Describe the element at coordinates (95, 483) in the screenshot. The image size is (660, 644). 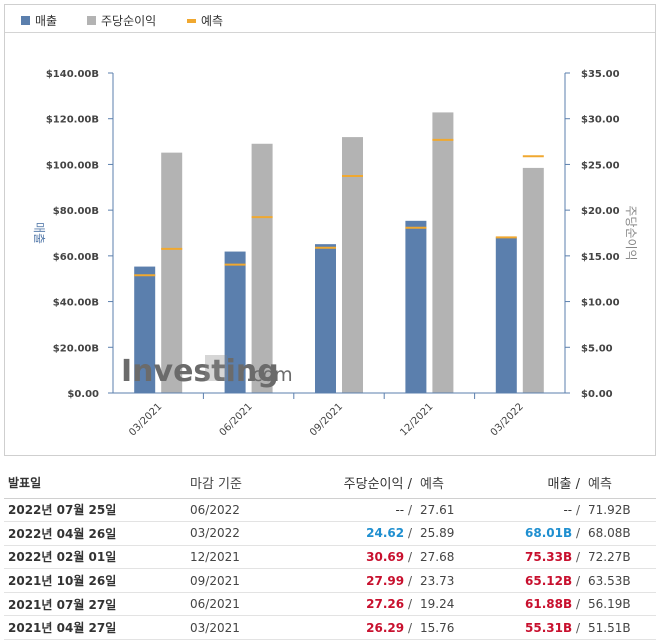
I see `header-date: 발표일` at that location.